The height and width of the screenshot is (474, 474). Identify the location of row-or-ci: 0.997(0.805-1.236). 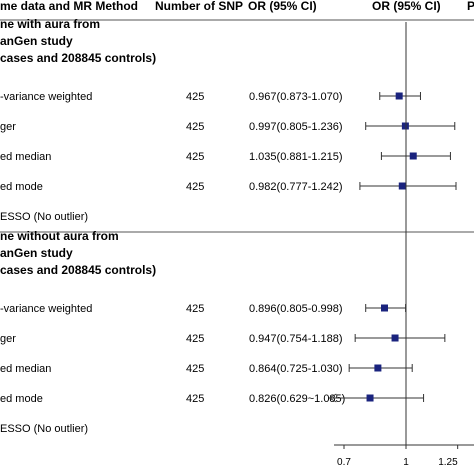
(296, 127).